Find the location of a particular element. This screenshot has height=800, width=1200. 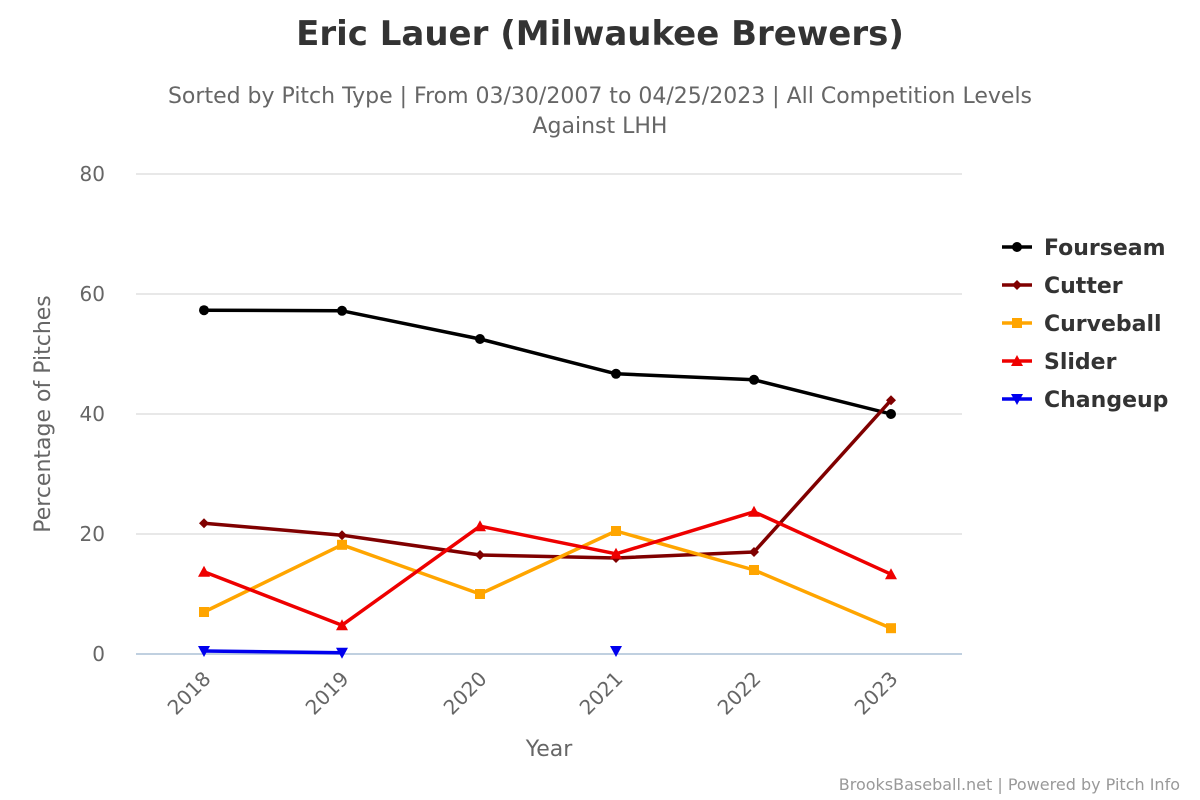

cutter-line is located at coordinates (548, 479).